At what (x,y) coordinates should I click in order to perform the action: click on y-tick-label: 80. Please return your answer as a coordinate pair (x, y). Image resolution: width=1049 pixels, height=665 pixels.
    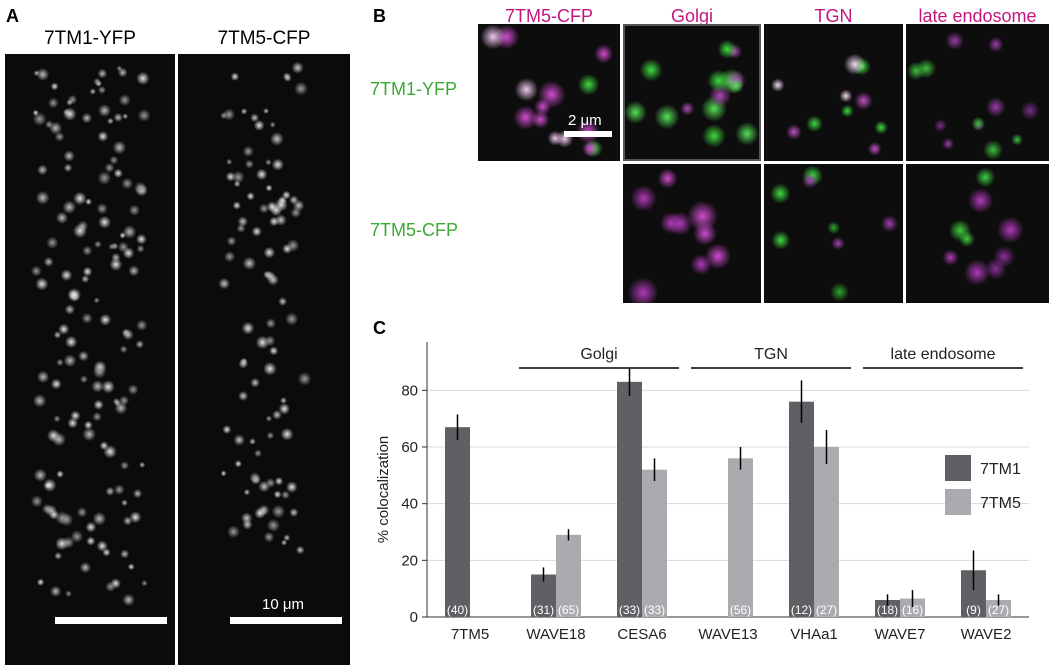
    Looking at the image, I should click on (409, 390).